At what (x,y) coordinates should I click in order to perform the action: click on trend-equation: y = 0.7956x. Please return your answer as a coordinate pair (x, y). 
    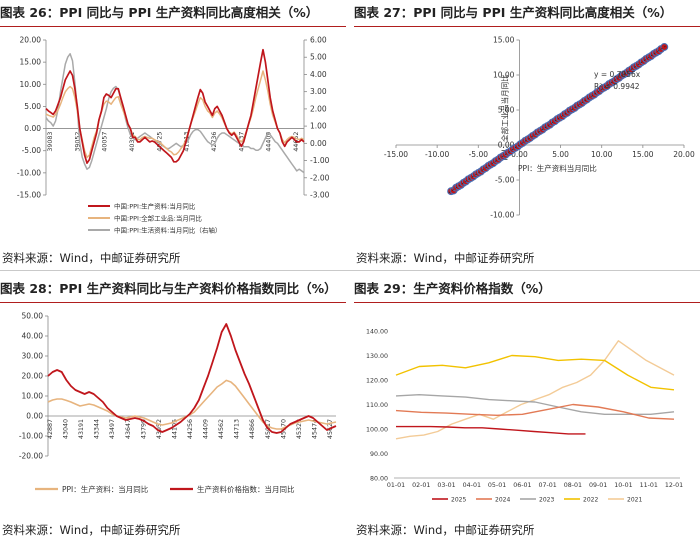
    Looking at the image, I should click on (617, 74).